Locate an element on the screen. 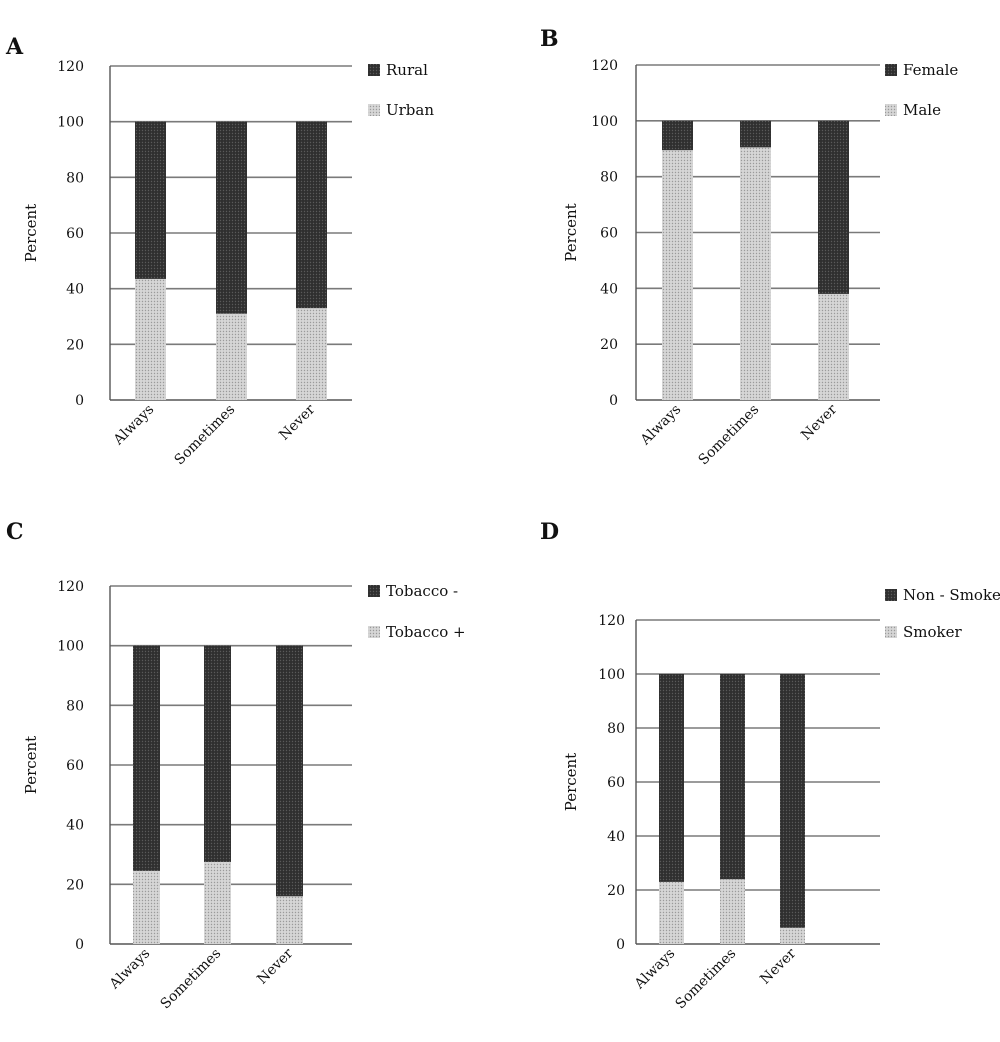 This screenshot has width=1000, height=1042. legend-label: Tobacco + is located at coordinates (426, 632).